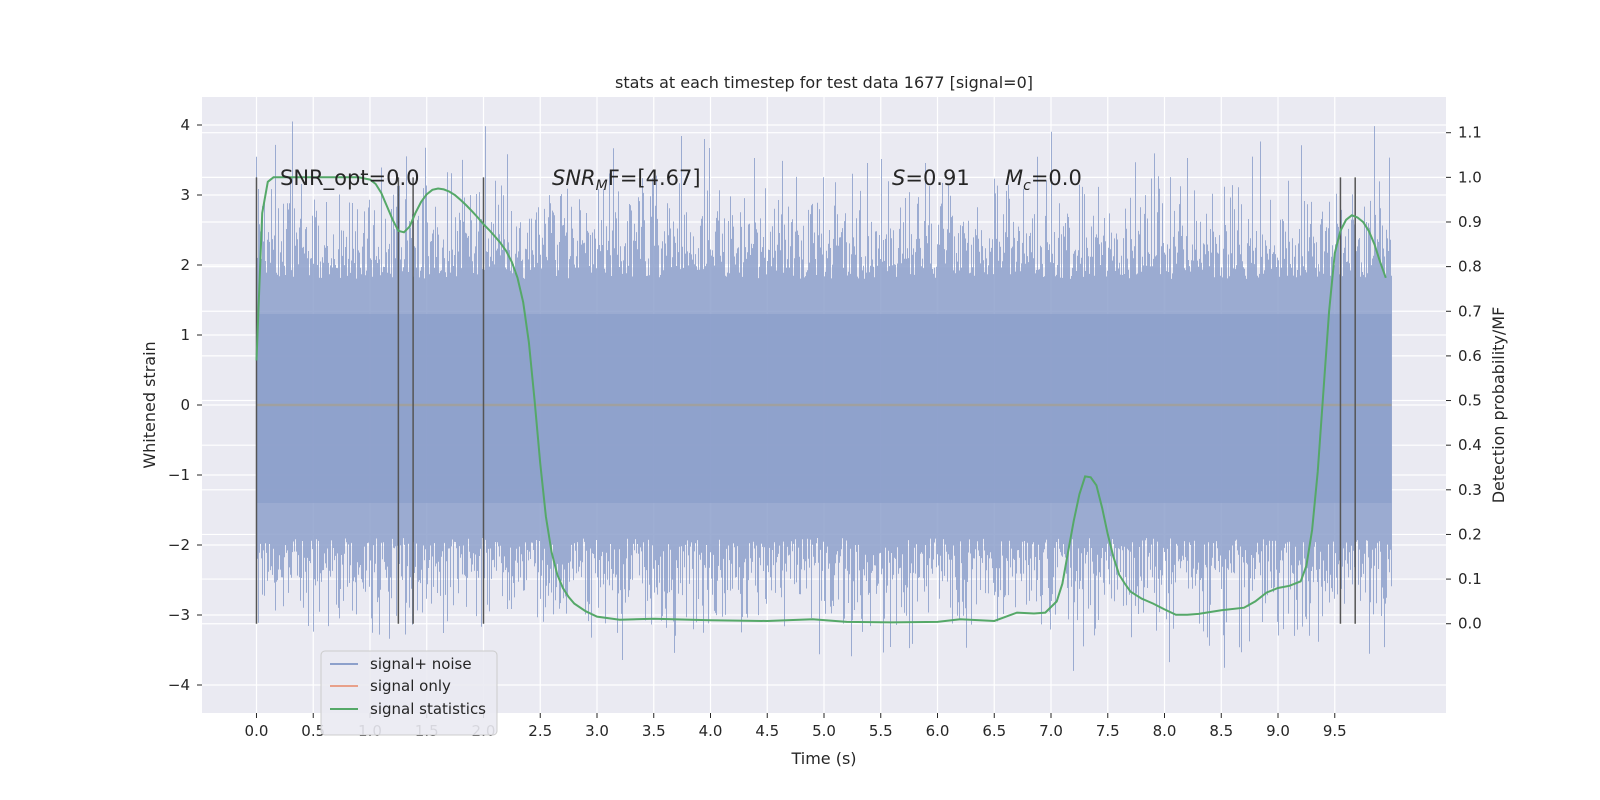 This screenshot has height=800, width=1600. Describe the element at coordinates (1470, 401) in the screenshot. I see `y2-tick-label: 0.5` at that location.